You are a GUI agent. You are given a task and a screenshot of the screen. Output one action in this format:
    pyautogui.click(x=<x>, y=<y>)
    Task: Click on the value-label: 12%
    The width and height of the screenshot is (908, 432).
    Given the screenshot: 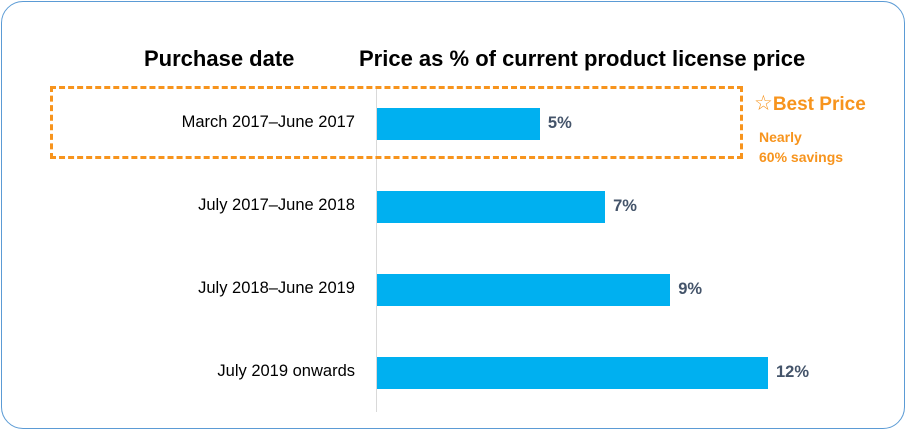 What is the action you would take?
    pyautogui.click(x=793, y=372)
    